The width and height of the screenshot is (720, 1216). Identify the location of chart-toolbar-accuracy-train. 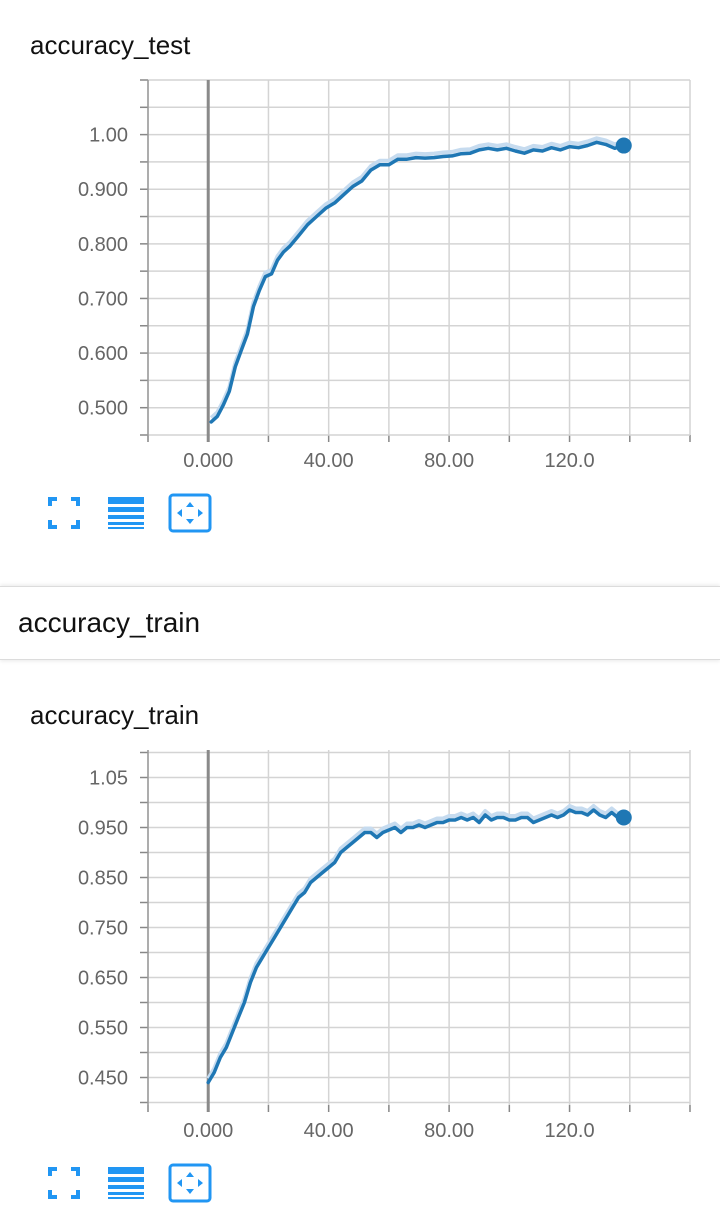
(134, 1183).